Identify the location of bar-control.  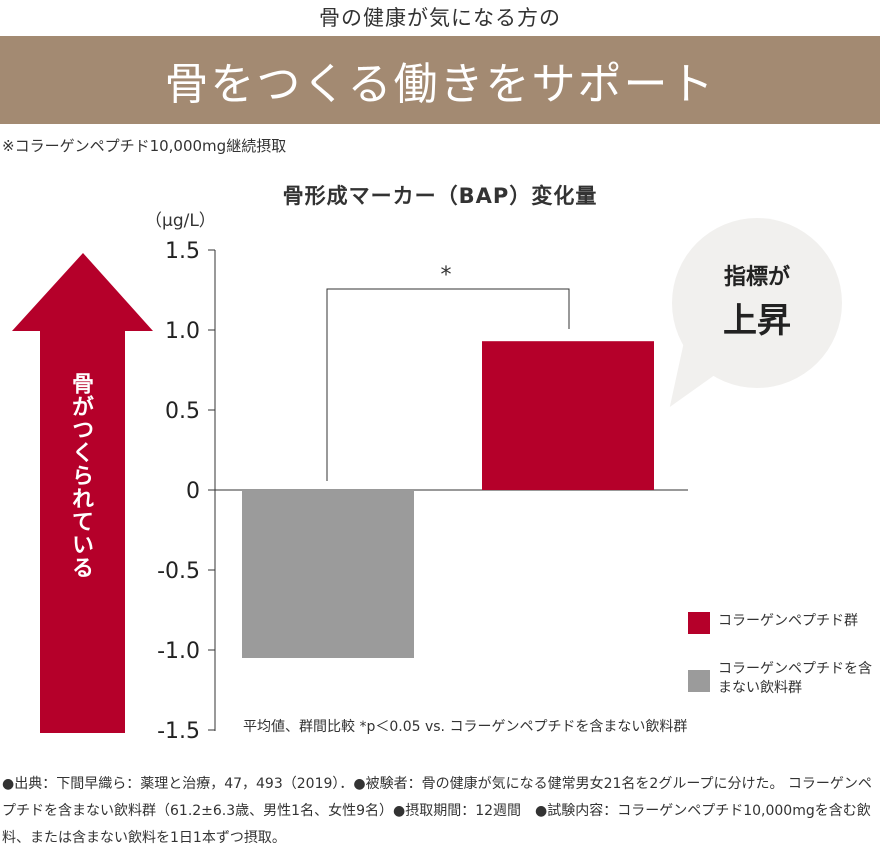
(328, 574).